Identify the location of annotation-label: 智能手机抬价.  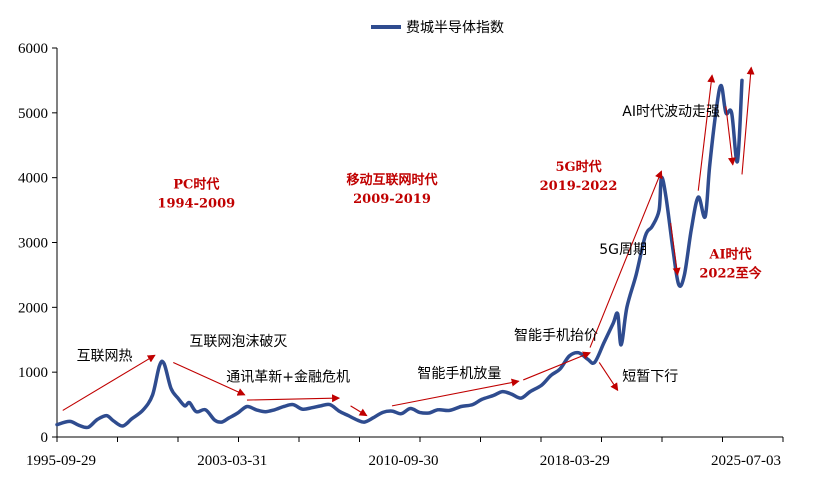
(556, 336).